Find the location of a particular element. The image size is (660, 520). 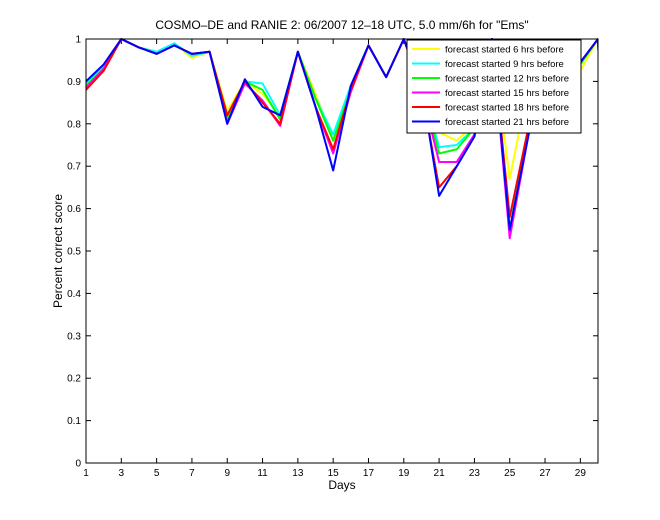

y-tick-label: 0.1 is located at coordinates (74, 421).